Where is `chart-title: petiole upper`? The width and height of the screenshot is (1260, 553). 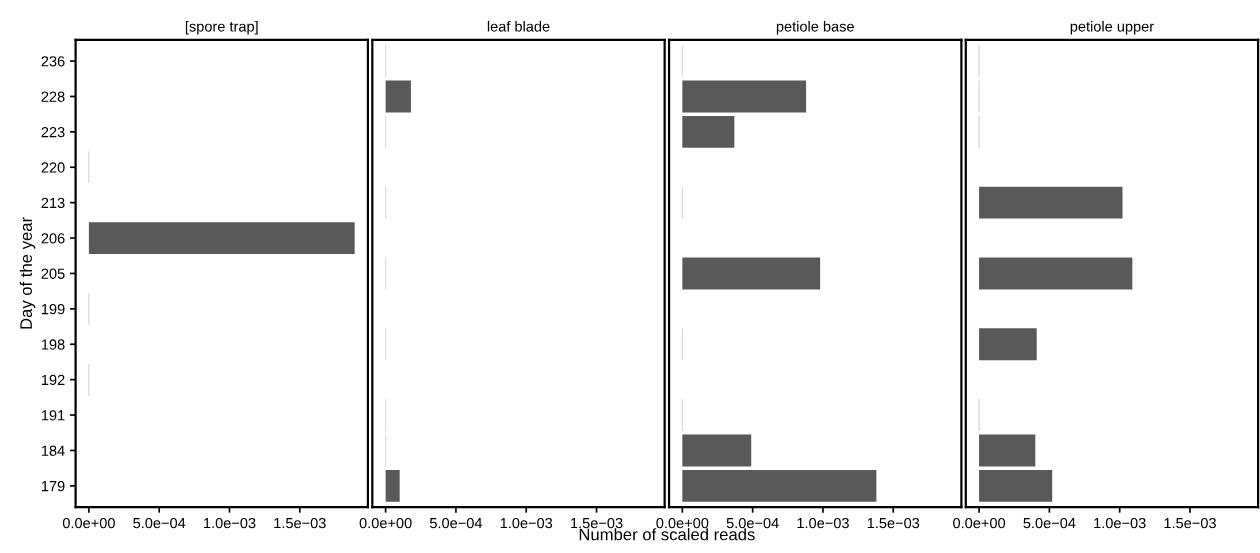 chart-title: petiole upper is located at coordinates (1112, 27).